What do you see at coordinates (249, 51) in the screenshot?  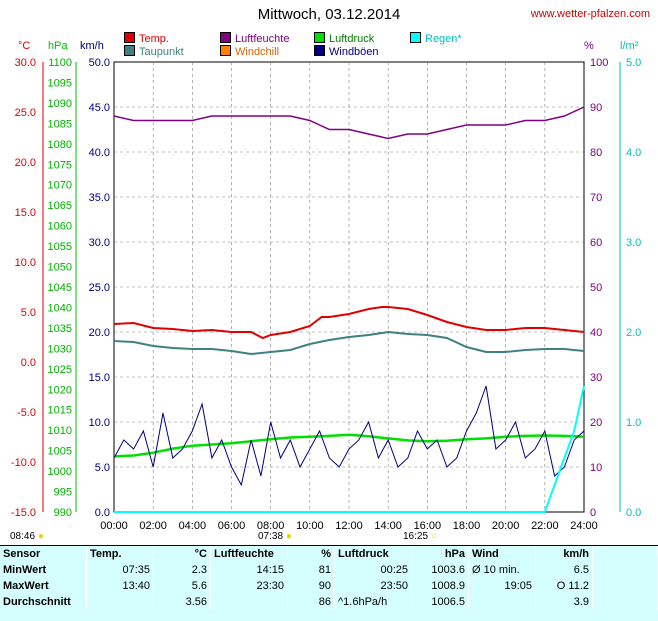 I see `legend-windchill: Windchill` at bounding box center [249, 51].